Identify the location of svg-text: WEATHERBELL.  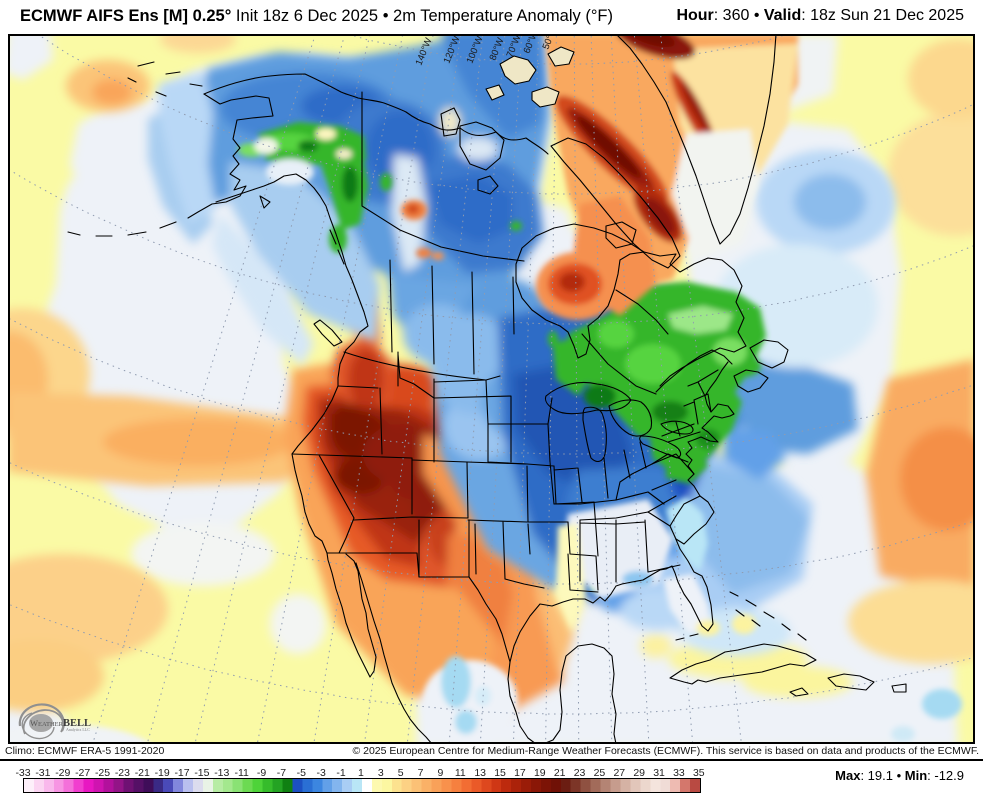
(60, 723).